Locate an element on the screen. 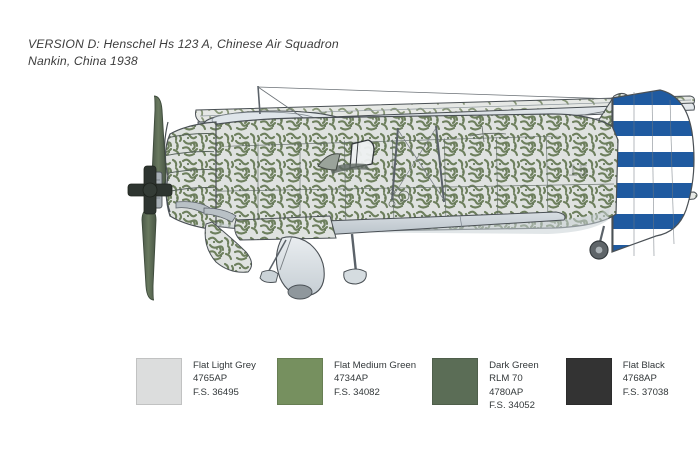  legend-code-dark-green: 4780AP is located at coordinates (506, 392).